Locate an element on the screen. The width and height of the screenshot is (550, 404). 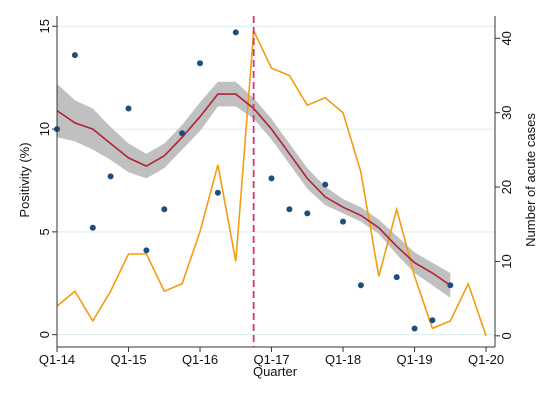
y-right-tick-label: 20 is located at coordinates (506, 187).